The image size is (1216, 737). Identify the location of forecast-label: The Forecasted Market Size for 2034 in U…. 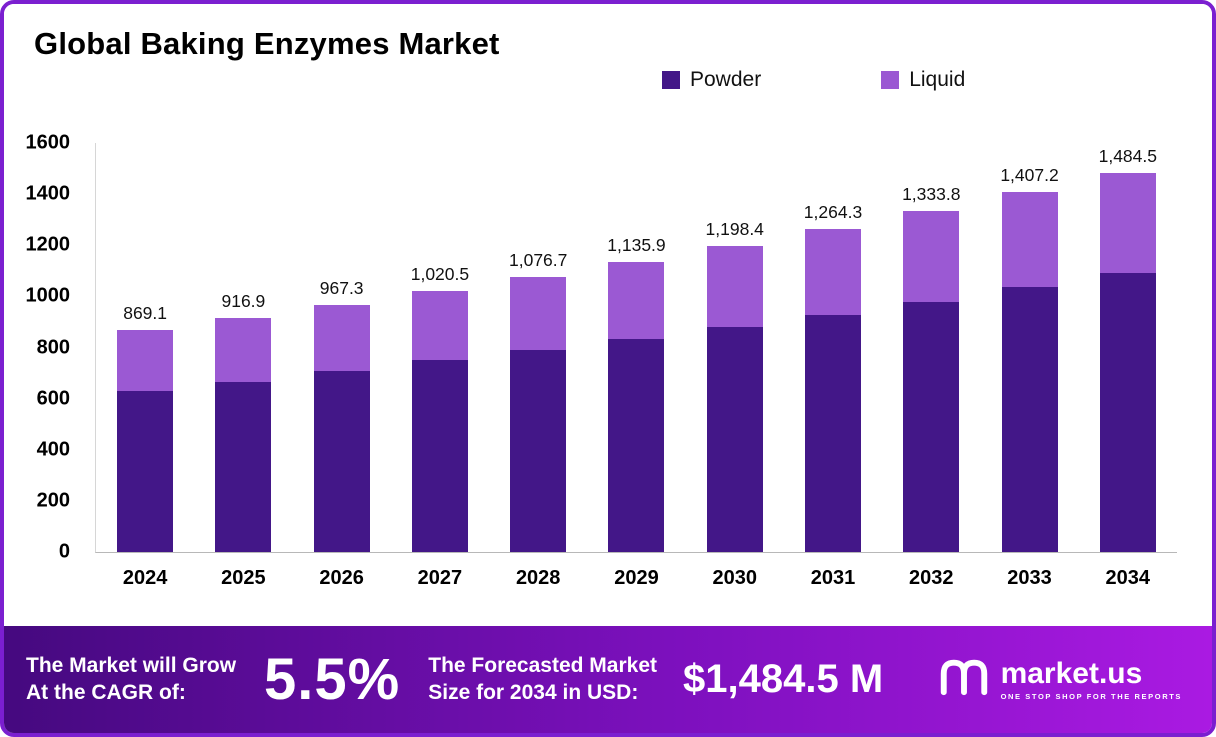
(542, 679).